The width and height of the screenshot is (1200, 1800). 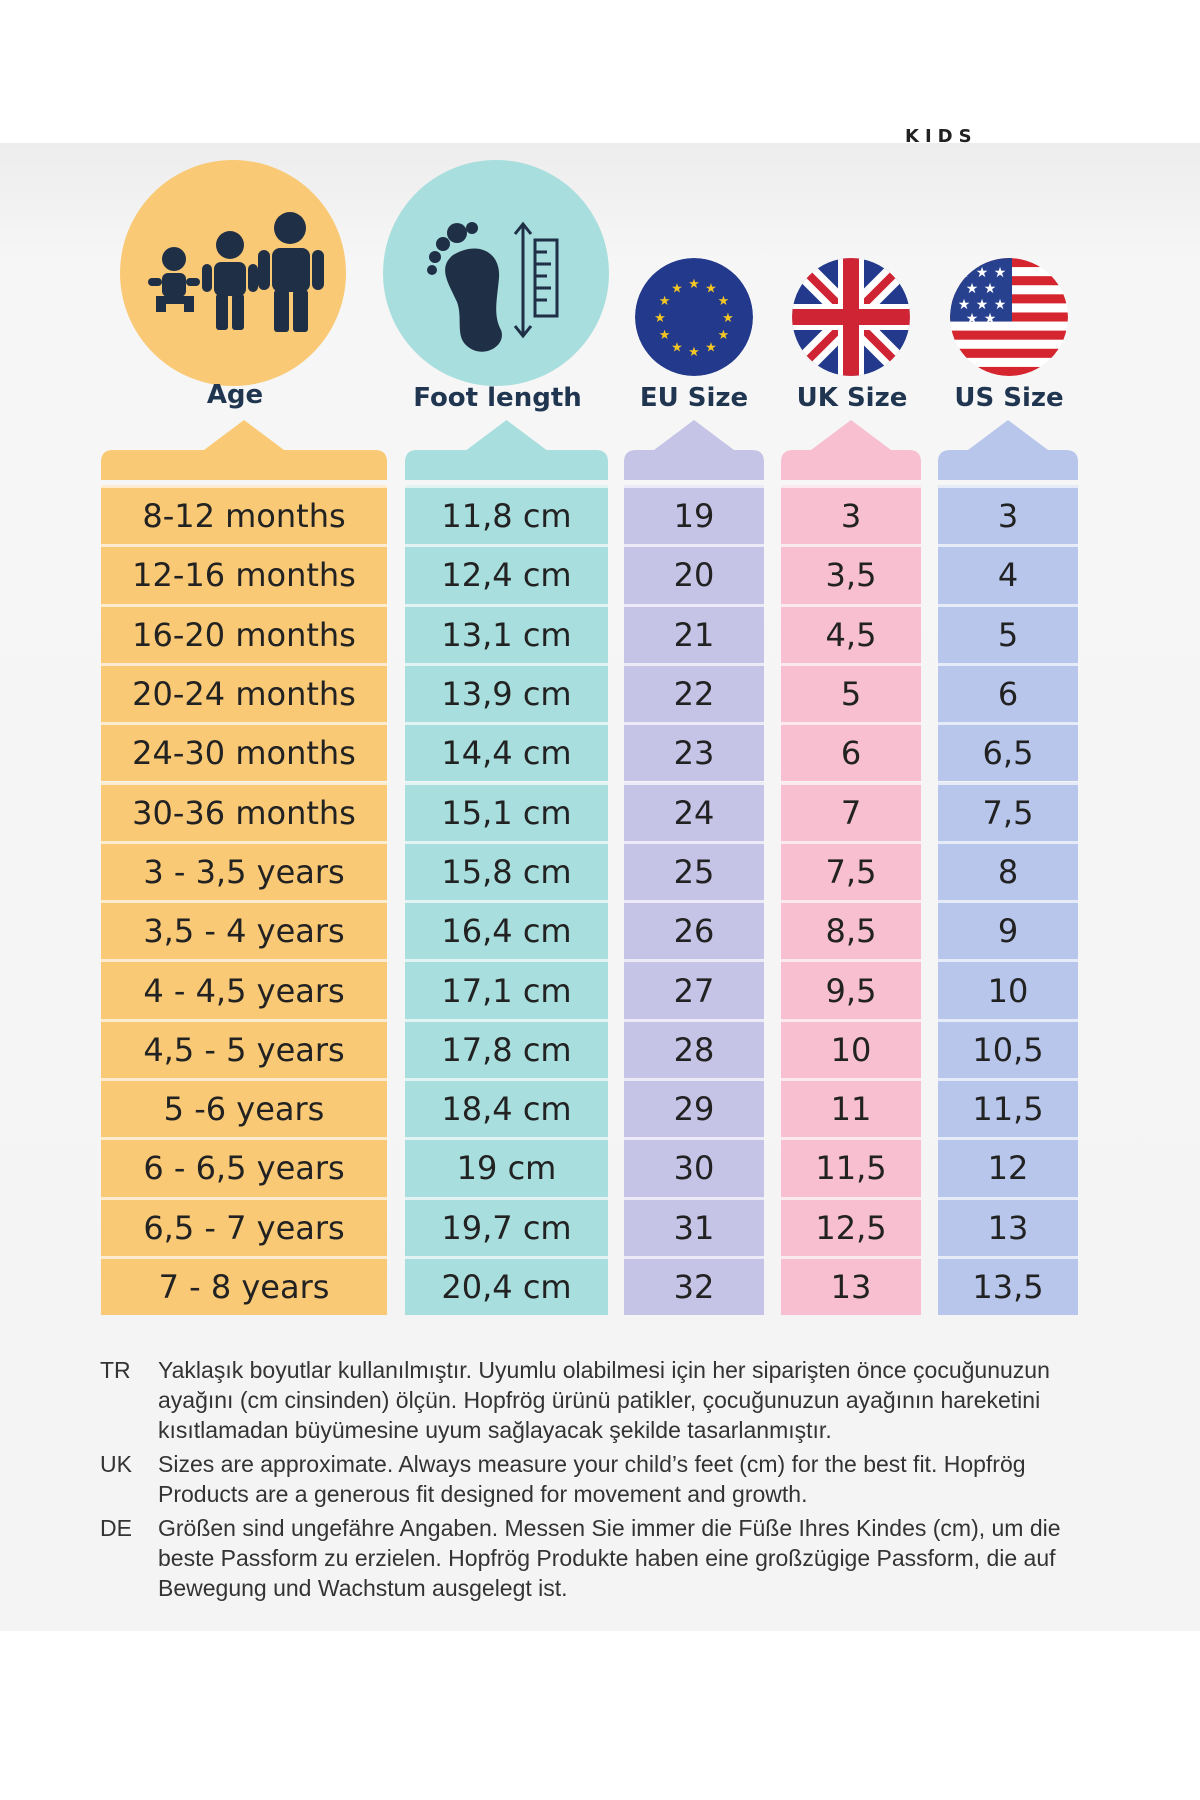 What do you see at coordinates (496, 273) in the screenshot?
I see `foot-measure-icon` at bounding box center [496, 273].